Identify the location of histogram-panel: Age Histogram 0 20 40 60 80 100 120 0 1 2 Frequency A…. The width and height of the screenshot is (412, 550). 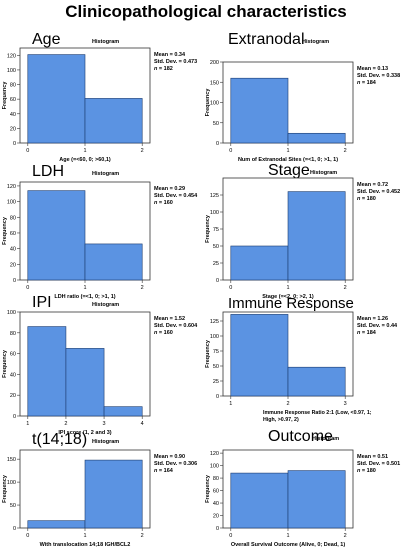
(99, 97).